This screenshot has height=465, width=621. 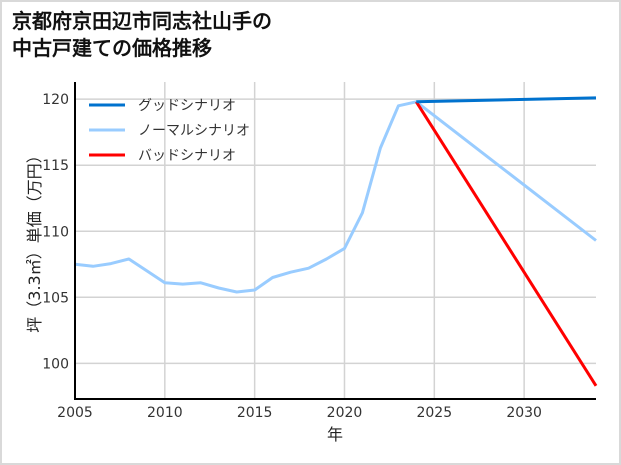 What do you see at coordinates (34, 239) in the screenshot?
I see `y-axis-label: 坪（3.3㎡）単価（万円）` at bounding box center [34, 239].